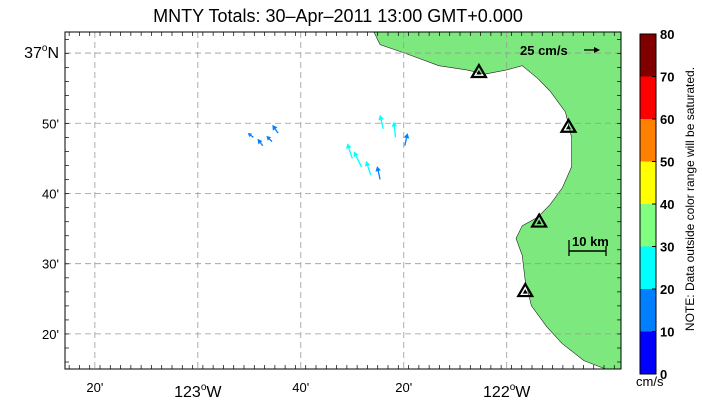  What do you see at coordinates (198, 391) in the screenshot?
I see `lon-label: 123oW` at bounding box center [198, 391].